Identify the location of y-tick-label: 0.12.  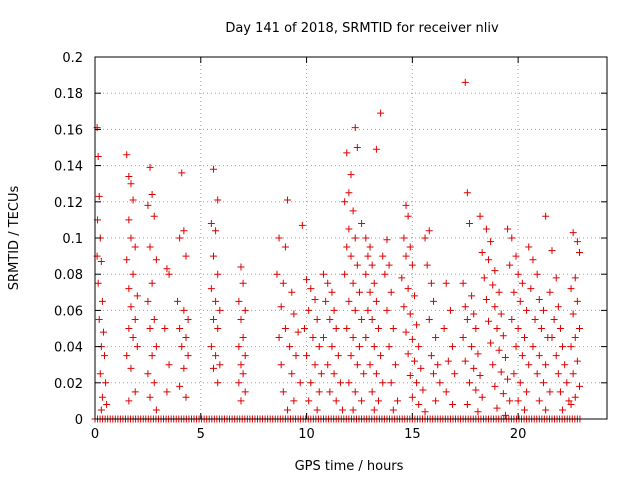
(68, 203).